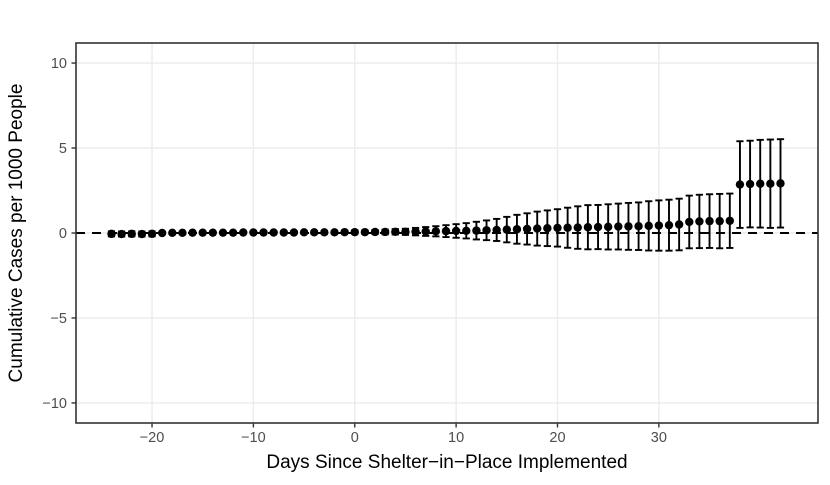 Image resolution: width=830 pixels, height=485 pixels. Describe the element at coordinates (152, 438) in the screenshot. I see `x-tick-label: −20` at that location.